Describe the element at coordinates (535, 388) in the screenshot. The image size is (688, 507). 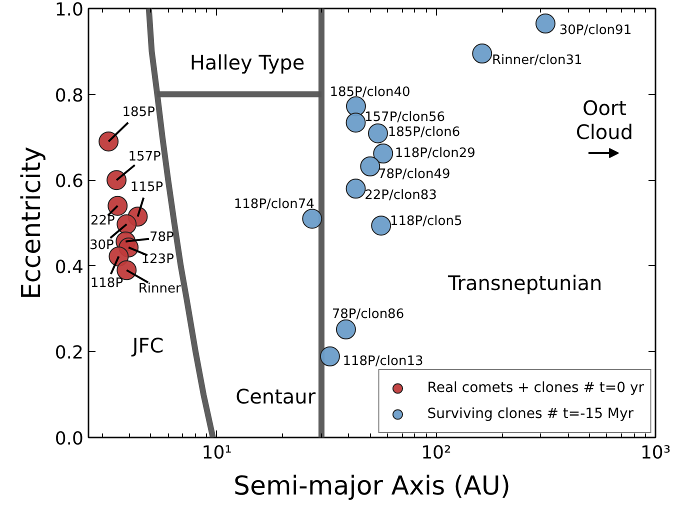
I see `legend-label: Real comets + clones # t=0 yr` at that location.